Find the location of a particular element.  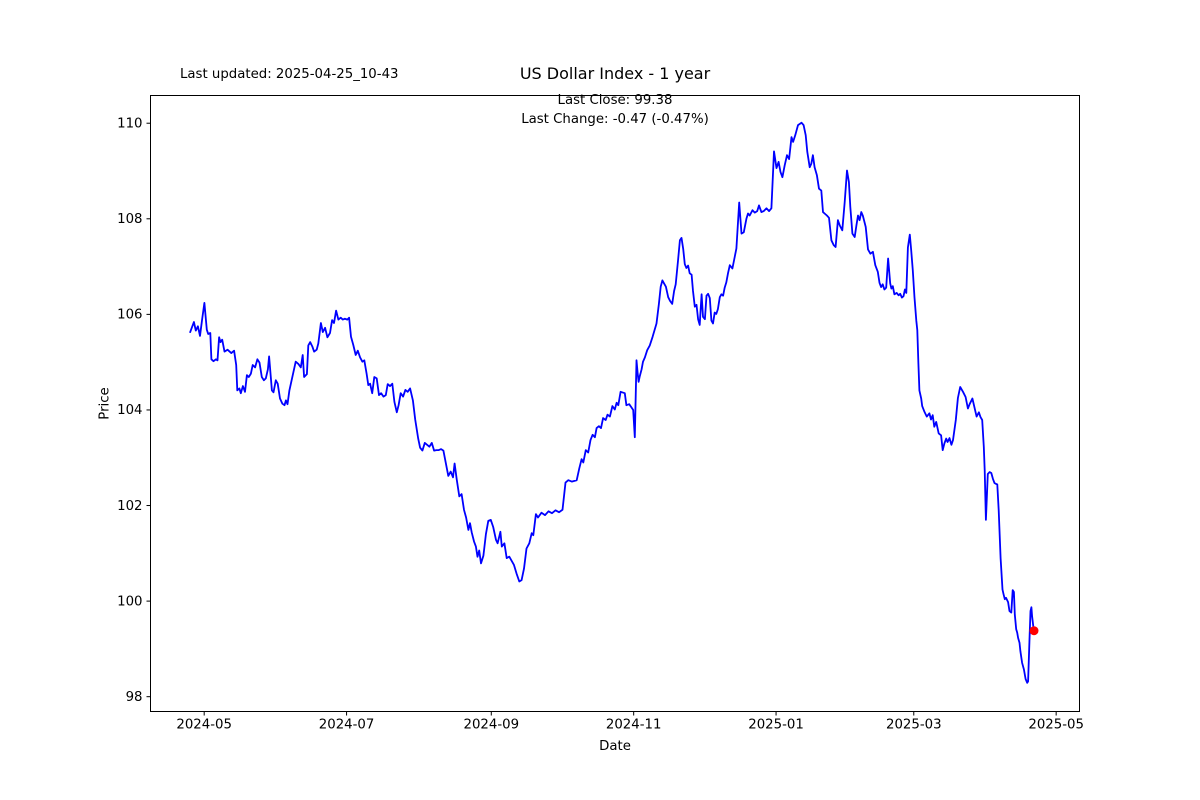

y-tick-label: 108 is located at coordinates (129, 219).